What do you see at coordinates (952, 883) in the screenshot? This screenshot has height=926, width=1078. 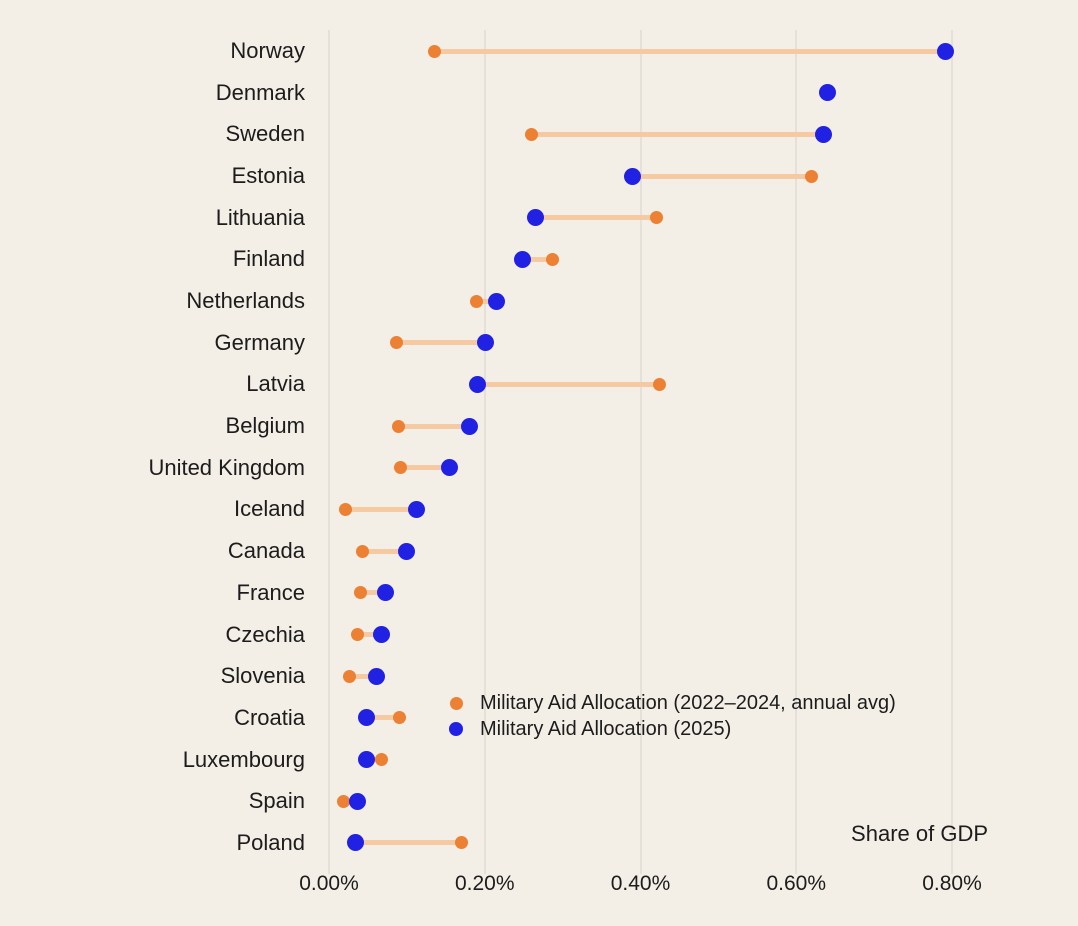 I see `x-tick-label: 0.80%` at bounding box center [952, 883].